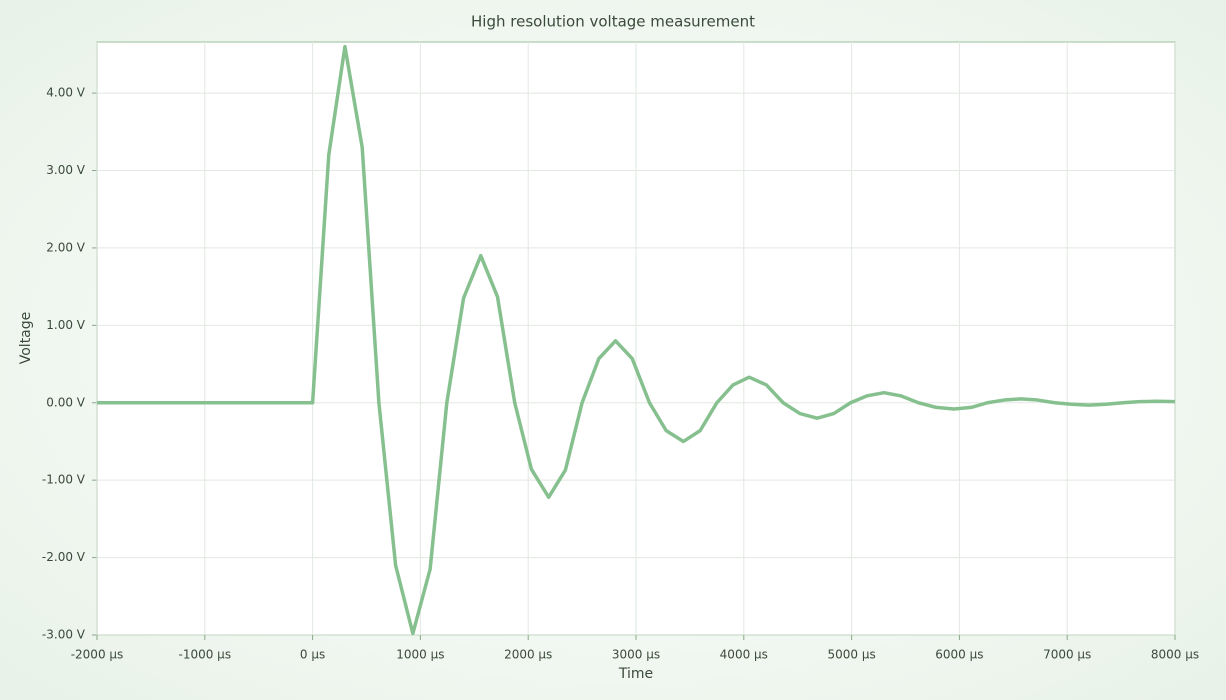 The height and width of the screenshot is (700, 1226). Describe the element at coordinates (64, 557) in the screenshot. I see `y-tick-label: -2.00 V` at that location.